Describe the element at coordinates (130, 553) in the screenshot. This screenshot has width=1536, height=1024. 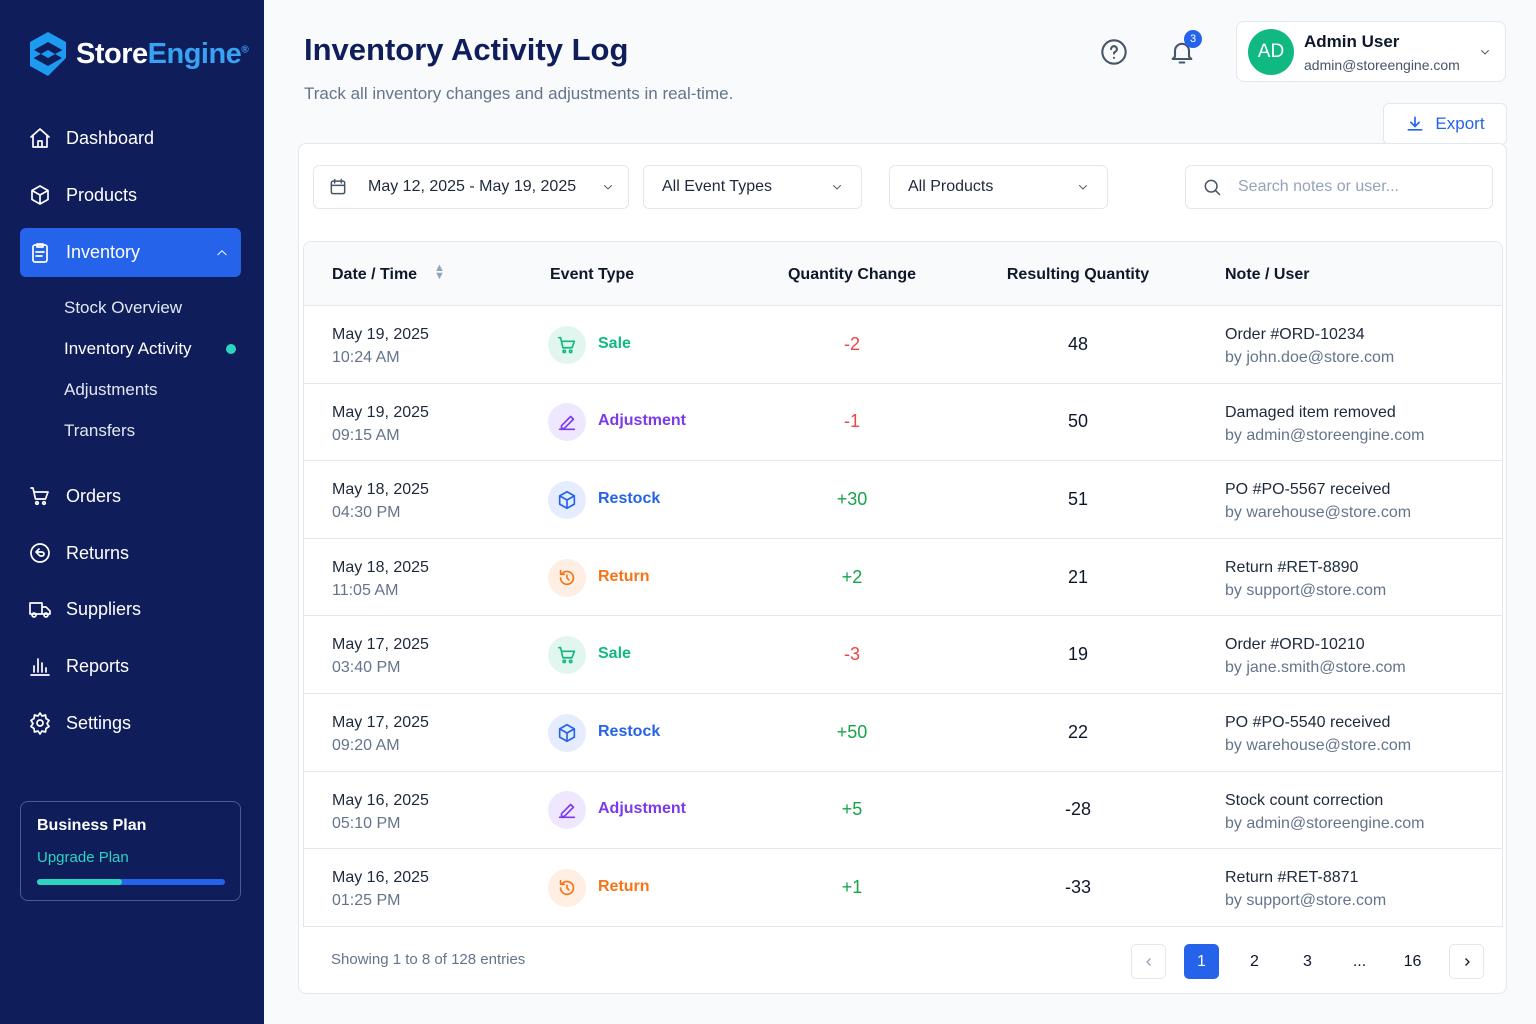
I see `nav-item: Returns` at that location.